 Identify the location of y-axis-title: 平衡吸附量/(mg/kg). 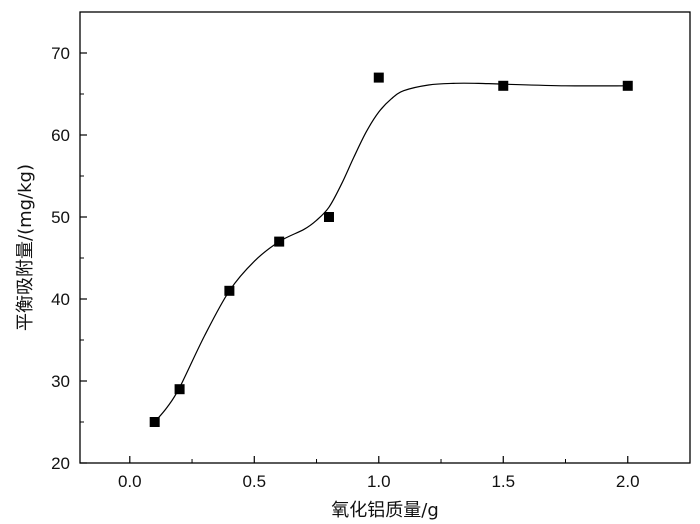
(25, 247).